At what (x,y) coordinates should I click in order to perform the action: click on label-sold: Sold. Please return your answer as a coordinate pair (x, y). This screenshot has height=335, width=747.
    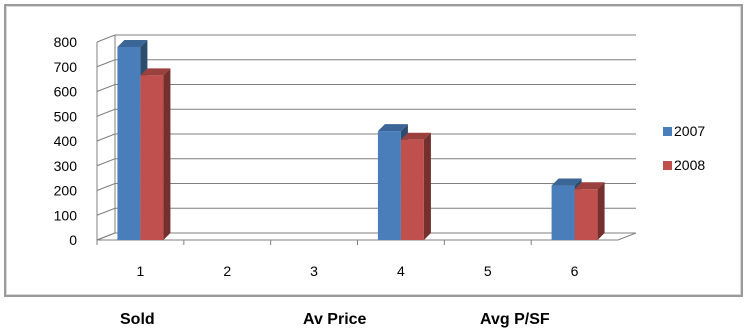
    Looking at the image, I should click on (137, 319).